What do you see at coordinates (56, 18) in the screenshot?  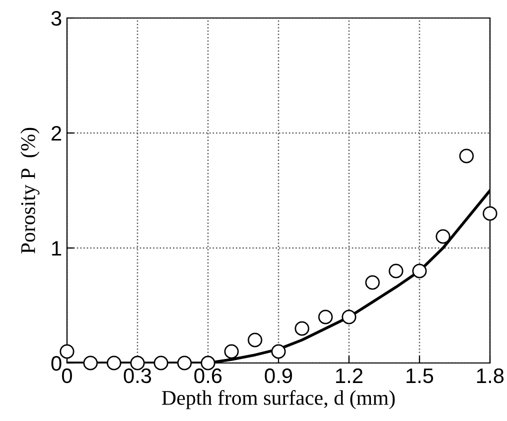 I see `y-tick-label: 3` at bounding box center [56, 18].